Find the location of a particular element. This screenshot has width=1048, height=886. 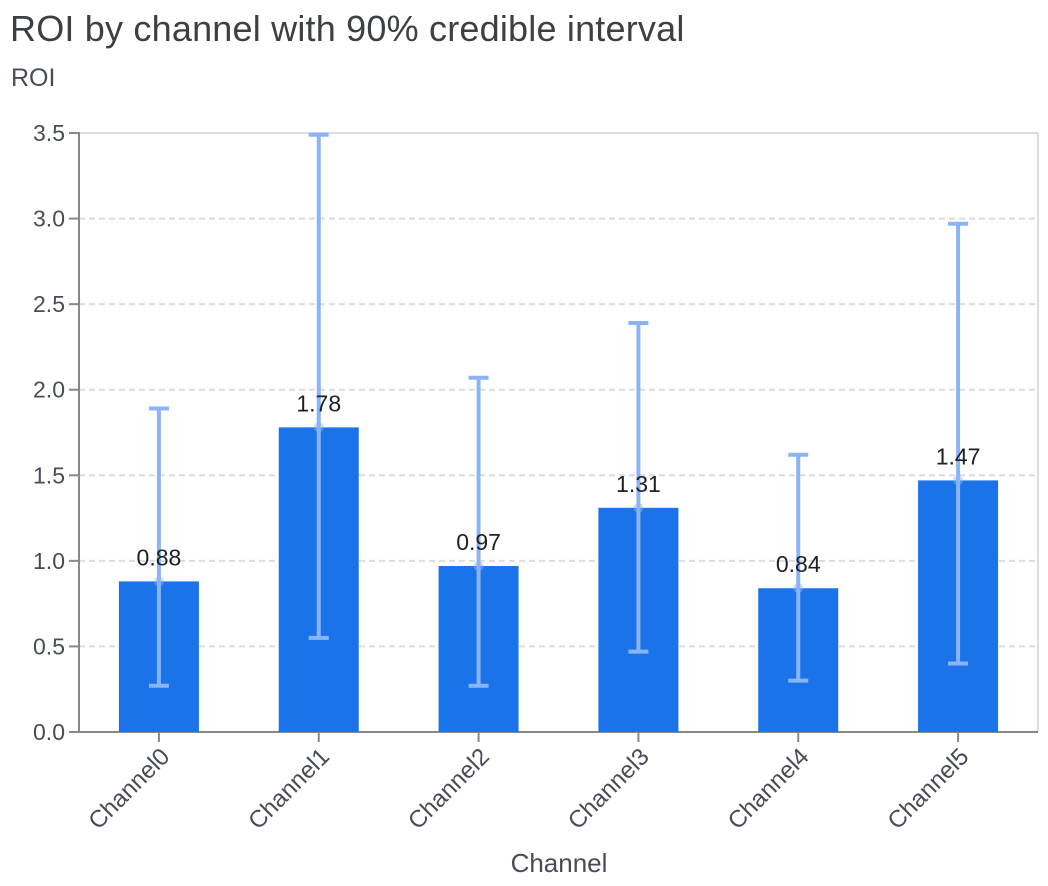

x-axis-title: Channel is located at coordinates (559, 863).